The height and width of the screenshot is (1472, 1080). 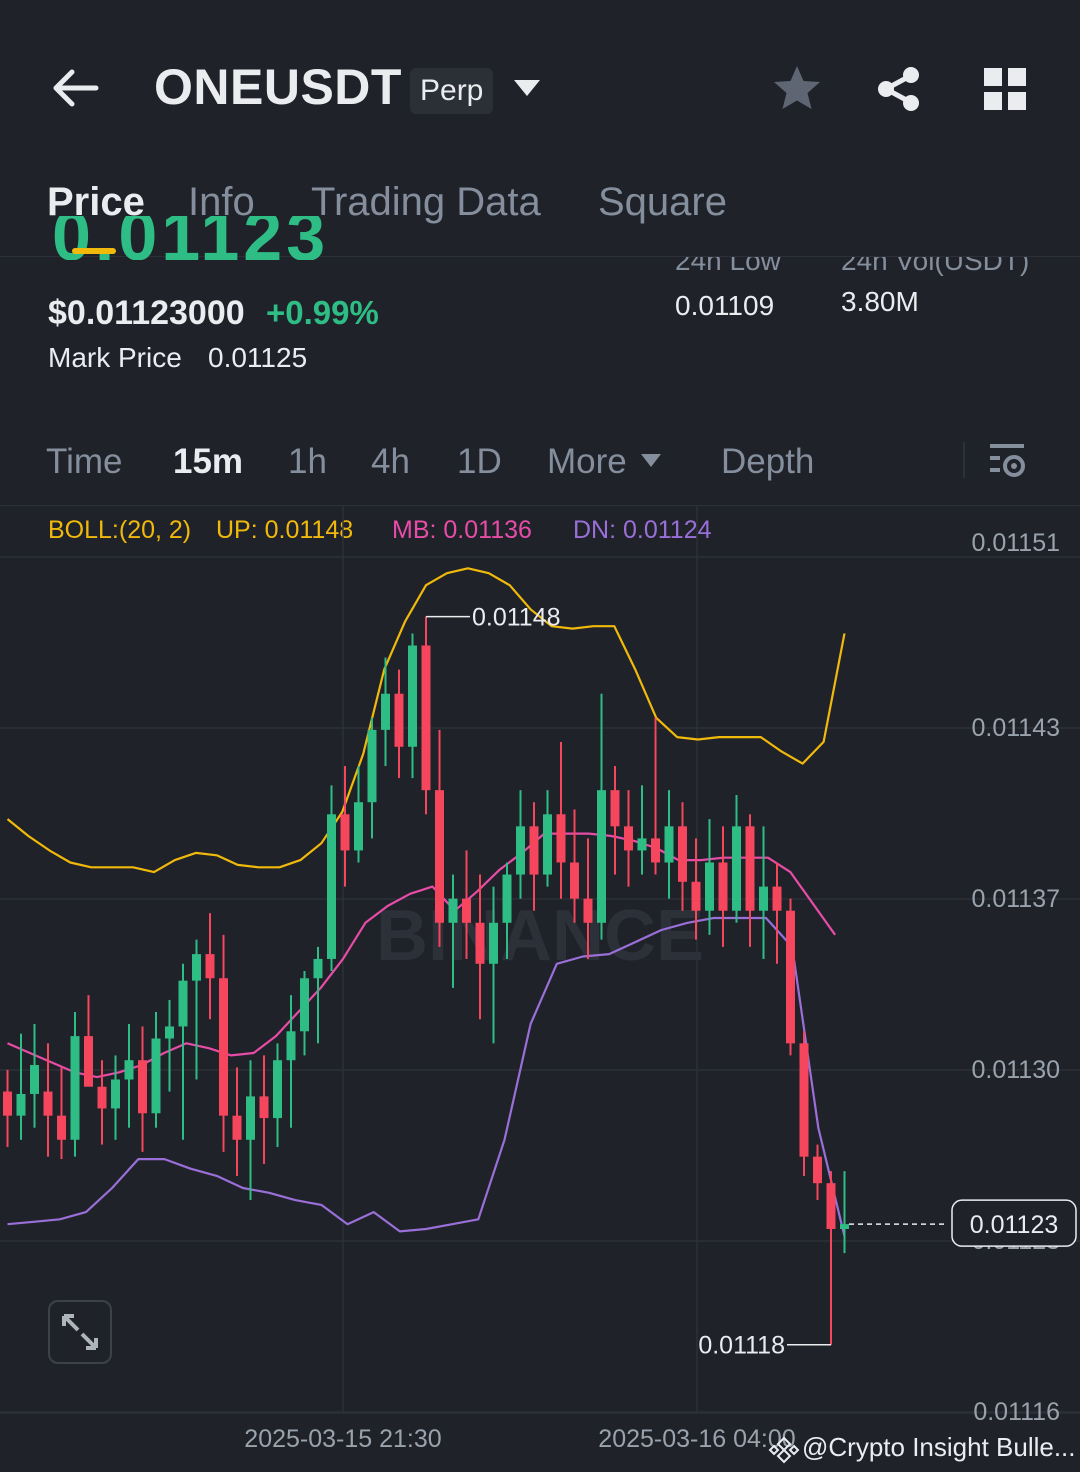 I want to click on more-caret-icon, so click(x=651, y=461).